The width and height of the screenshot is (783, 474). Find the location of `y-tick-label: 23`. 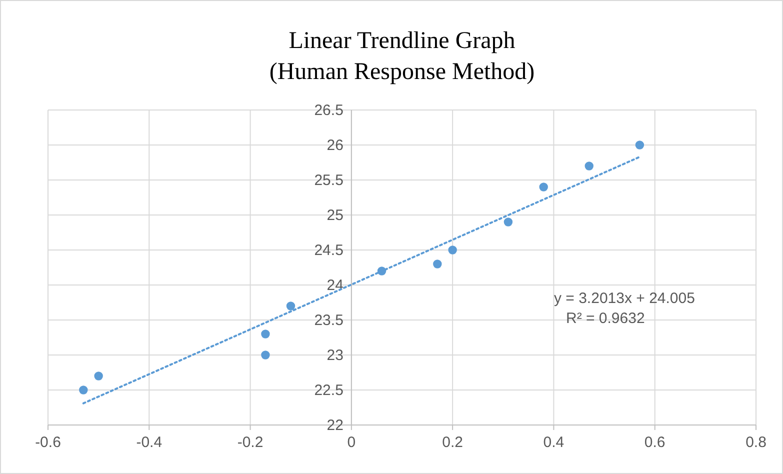

y-tick-label: 23 is located at coordinates (335, 355).